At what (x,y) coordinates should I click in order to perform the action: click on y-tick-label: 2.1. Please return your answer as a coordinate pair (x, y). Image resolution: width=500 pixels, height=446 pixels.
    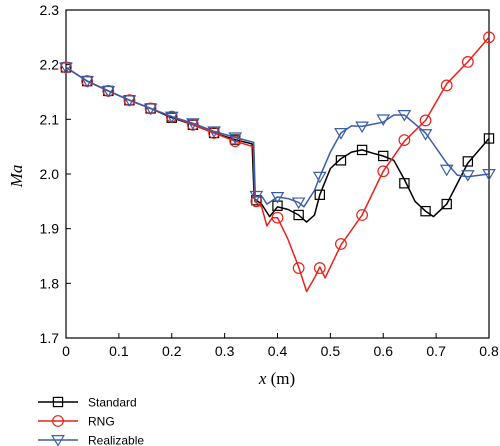
    Looking at the image, I should click on (50, 119).